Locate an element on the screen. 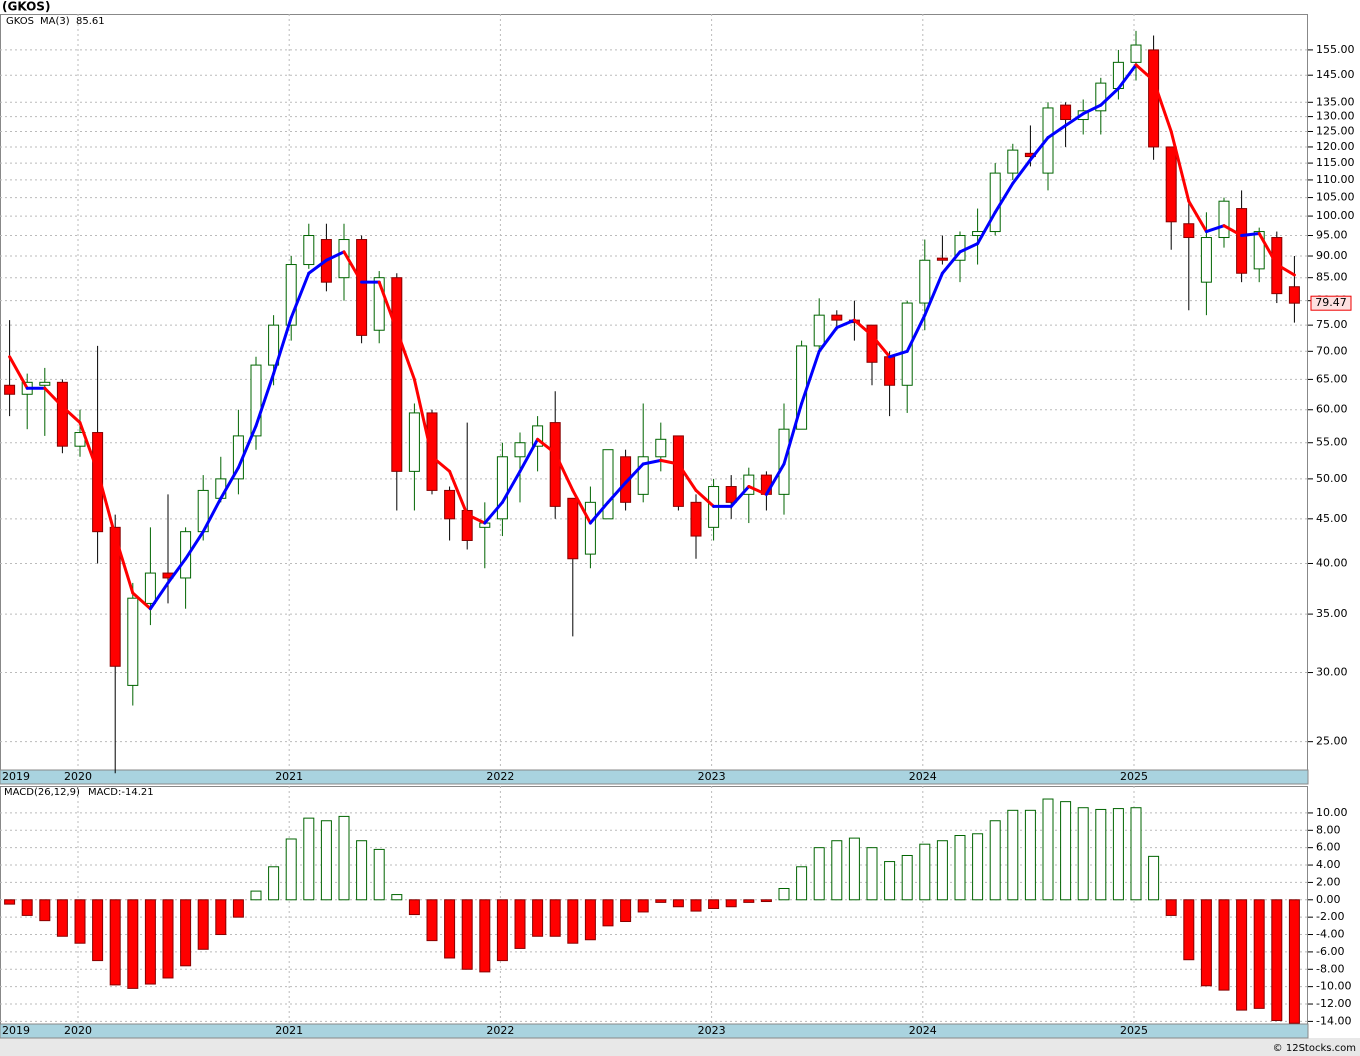  y-tick-label: -6.00 is located at coordinates (1330, 951).